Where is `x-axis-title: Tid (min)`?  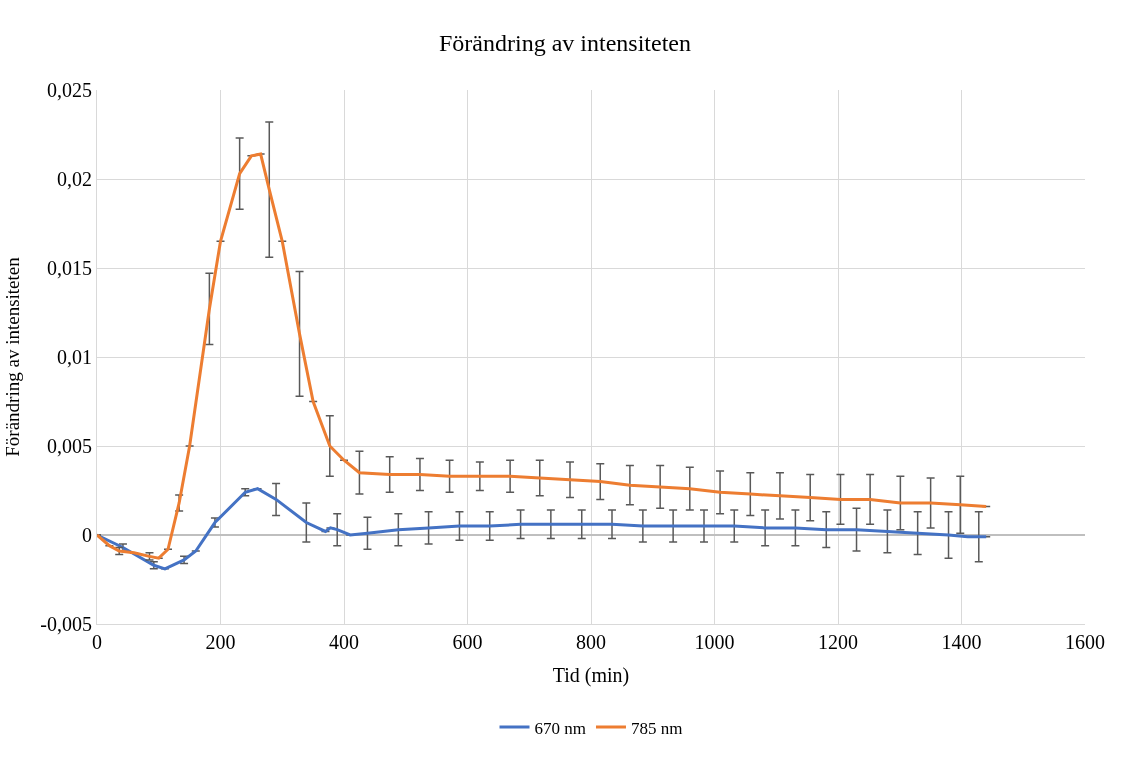 x-axis-title: Tid (min) is located at coordinates (591, 675).